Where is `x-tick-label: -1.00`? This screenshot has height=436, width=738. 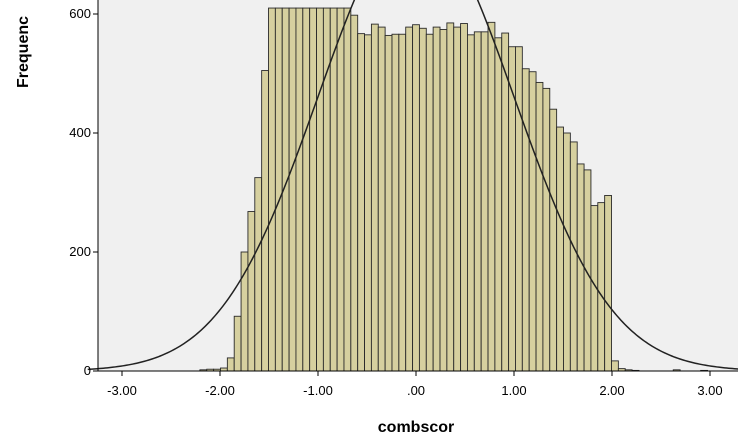
x-tick-label: -1.00 is located at coordinates (318, 390).